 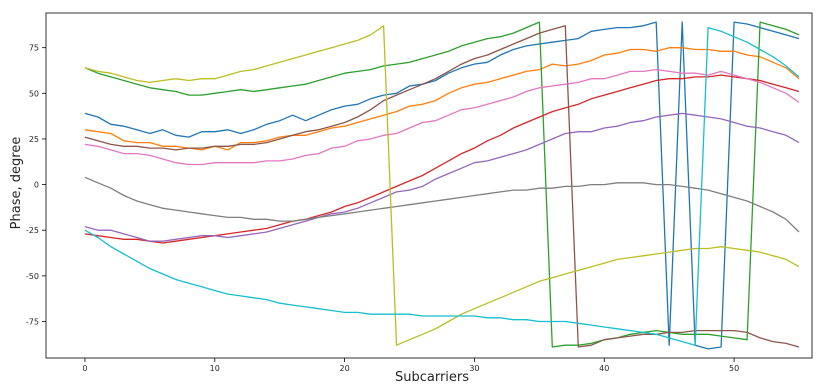 I want to click on x-axis-label: Subcarriers, so click(x=432, y=376).